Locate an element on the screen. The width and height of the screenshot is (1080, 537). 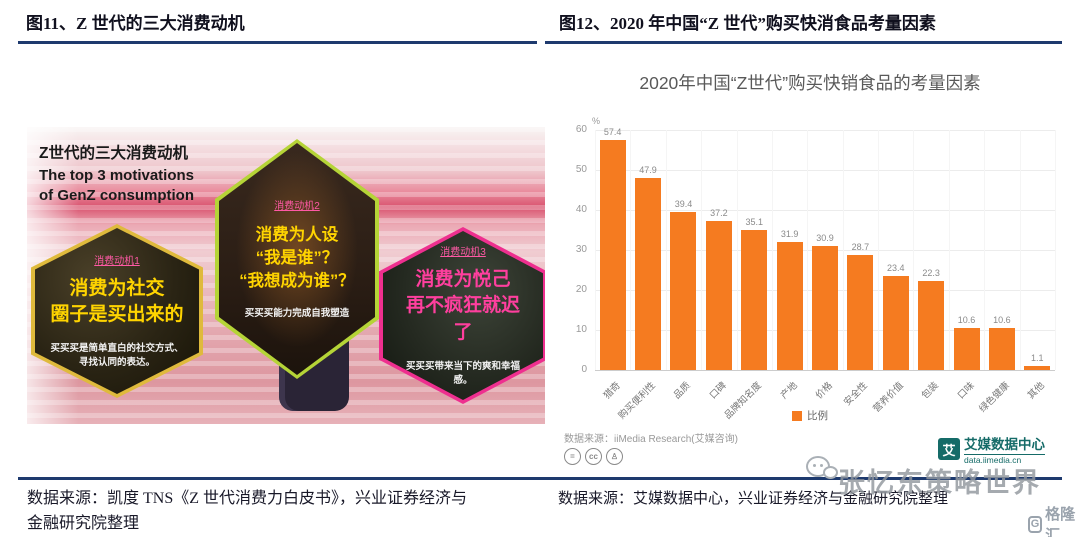
bar-value-label: 31.9 is located at coordinates (789, 234).